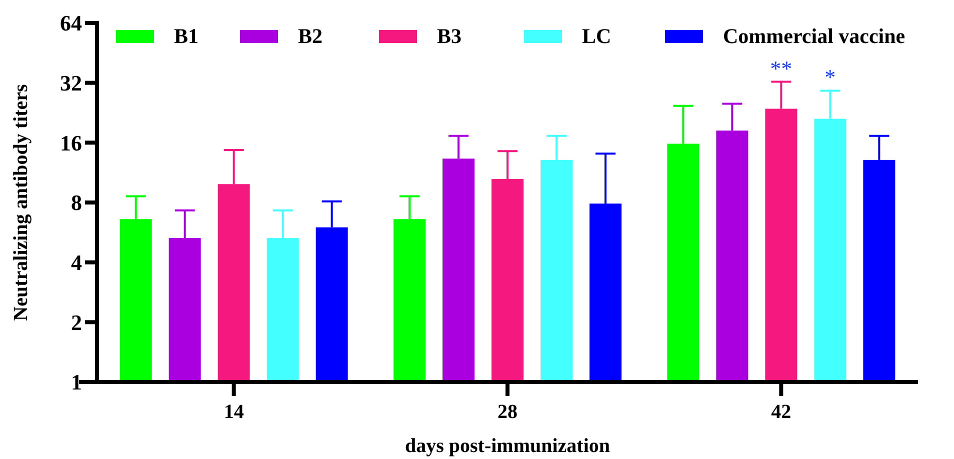 The height and width of the screenshot is (459, 954). Describe the element at coordinates (76, 263) in the screenshot. I see `y-tick-label: 4` at that location.